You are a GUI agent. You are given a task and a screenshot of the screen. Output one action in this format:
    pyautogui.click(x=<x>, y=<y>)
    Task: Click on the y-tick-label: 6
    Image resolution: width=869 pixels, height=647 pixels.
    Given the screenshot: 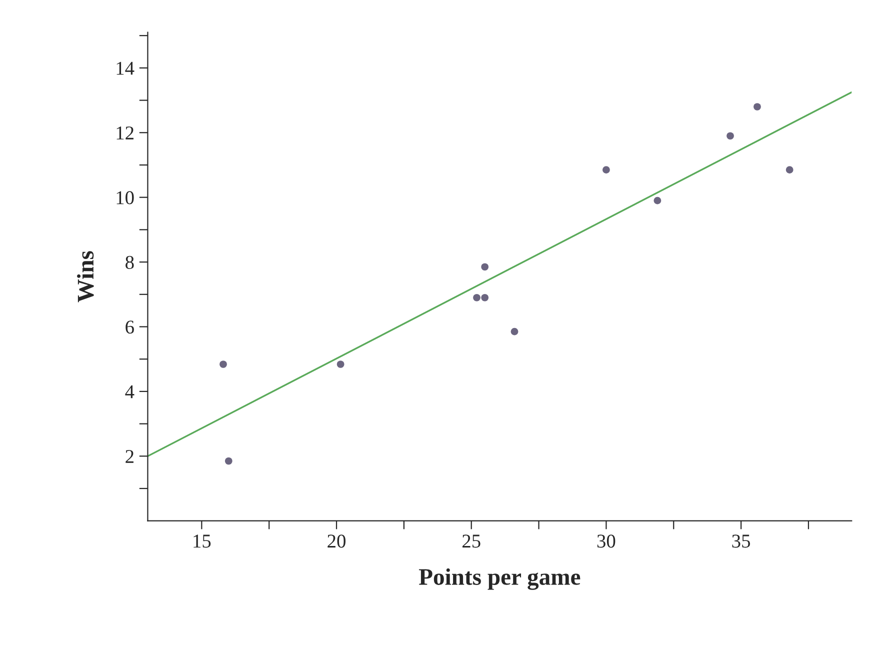 What is the action you would take?
    pyautogui.click(x=130, y=327)
    